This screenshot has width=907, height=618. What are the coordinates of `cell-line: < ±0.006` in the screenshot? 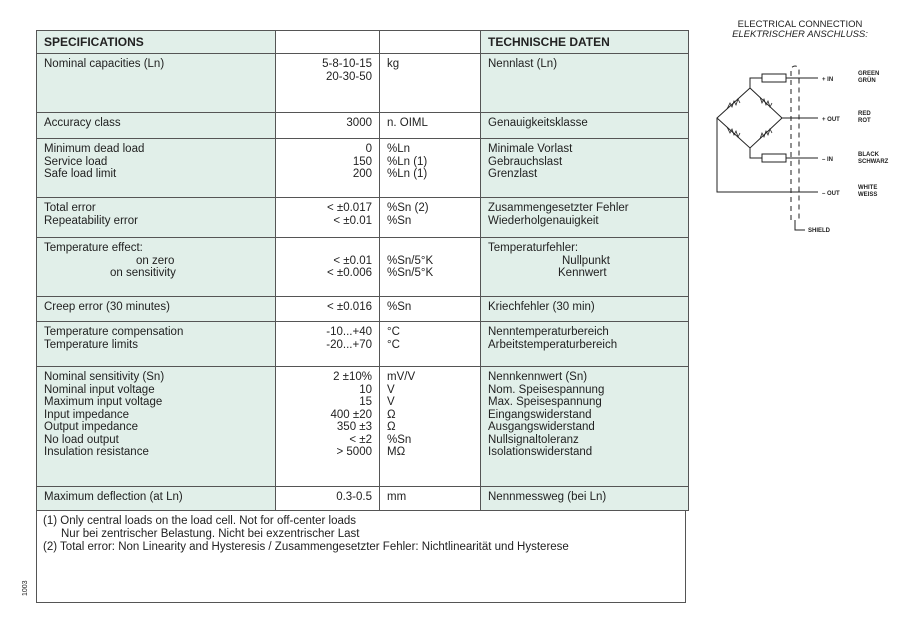 It's located at (349, 273).